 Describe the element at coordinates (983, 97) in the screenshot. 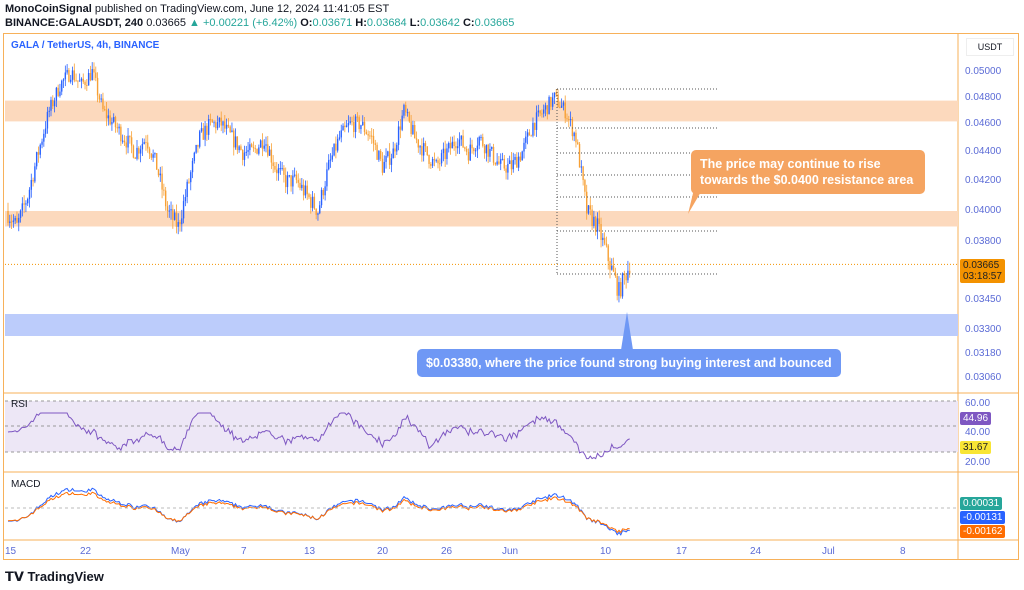

I see `price-tick: 0.04800` at that location.